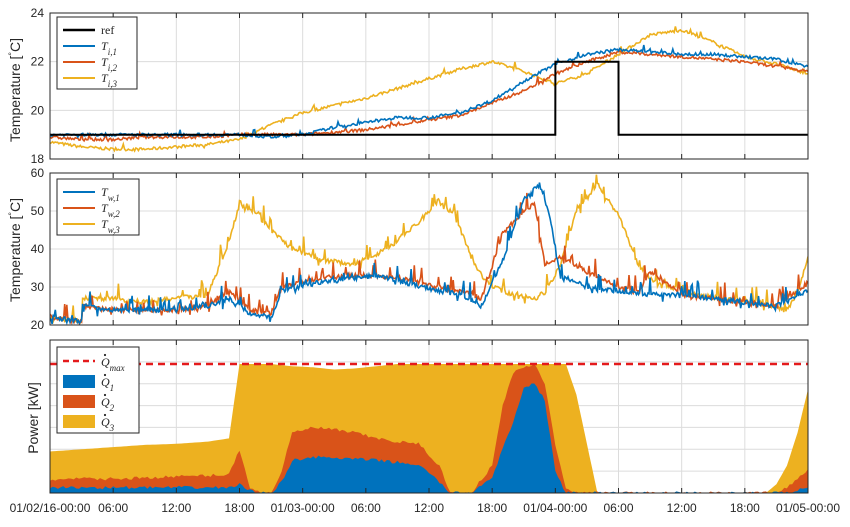 This screenshot has height=527, width=850. I want to click on x-tick-label: 01/05-00:00, so click(808, 508).